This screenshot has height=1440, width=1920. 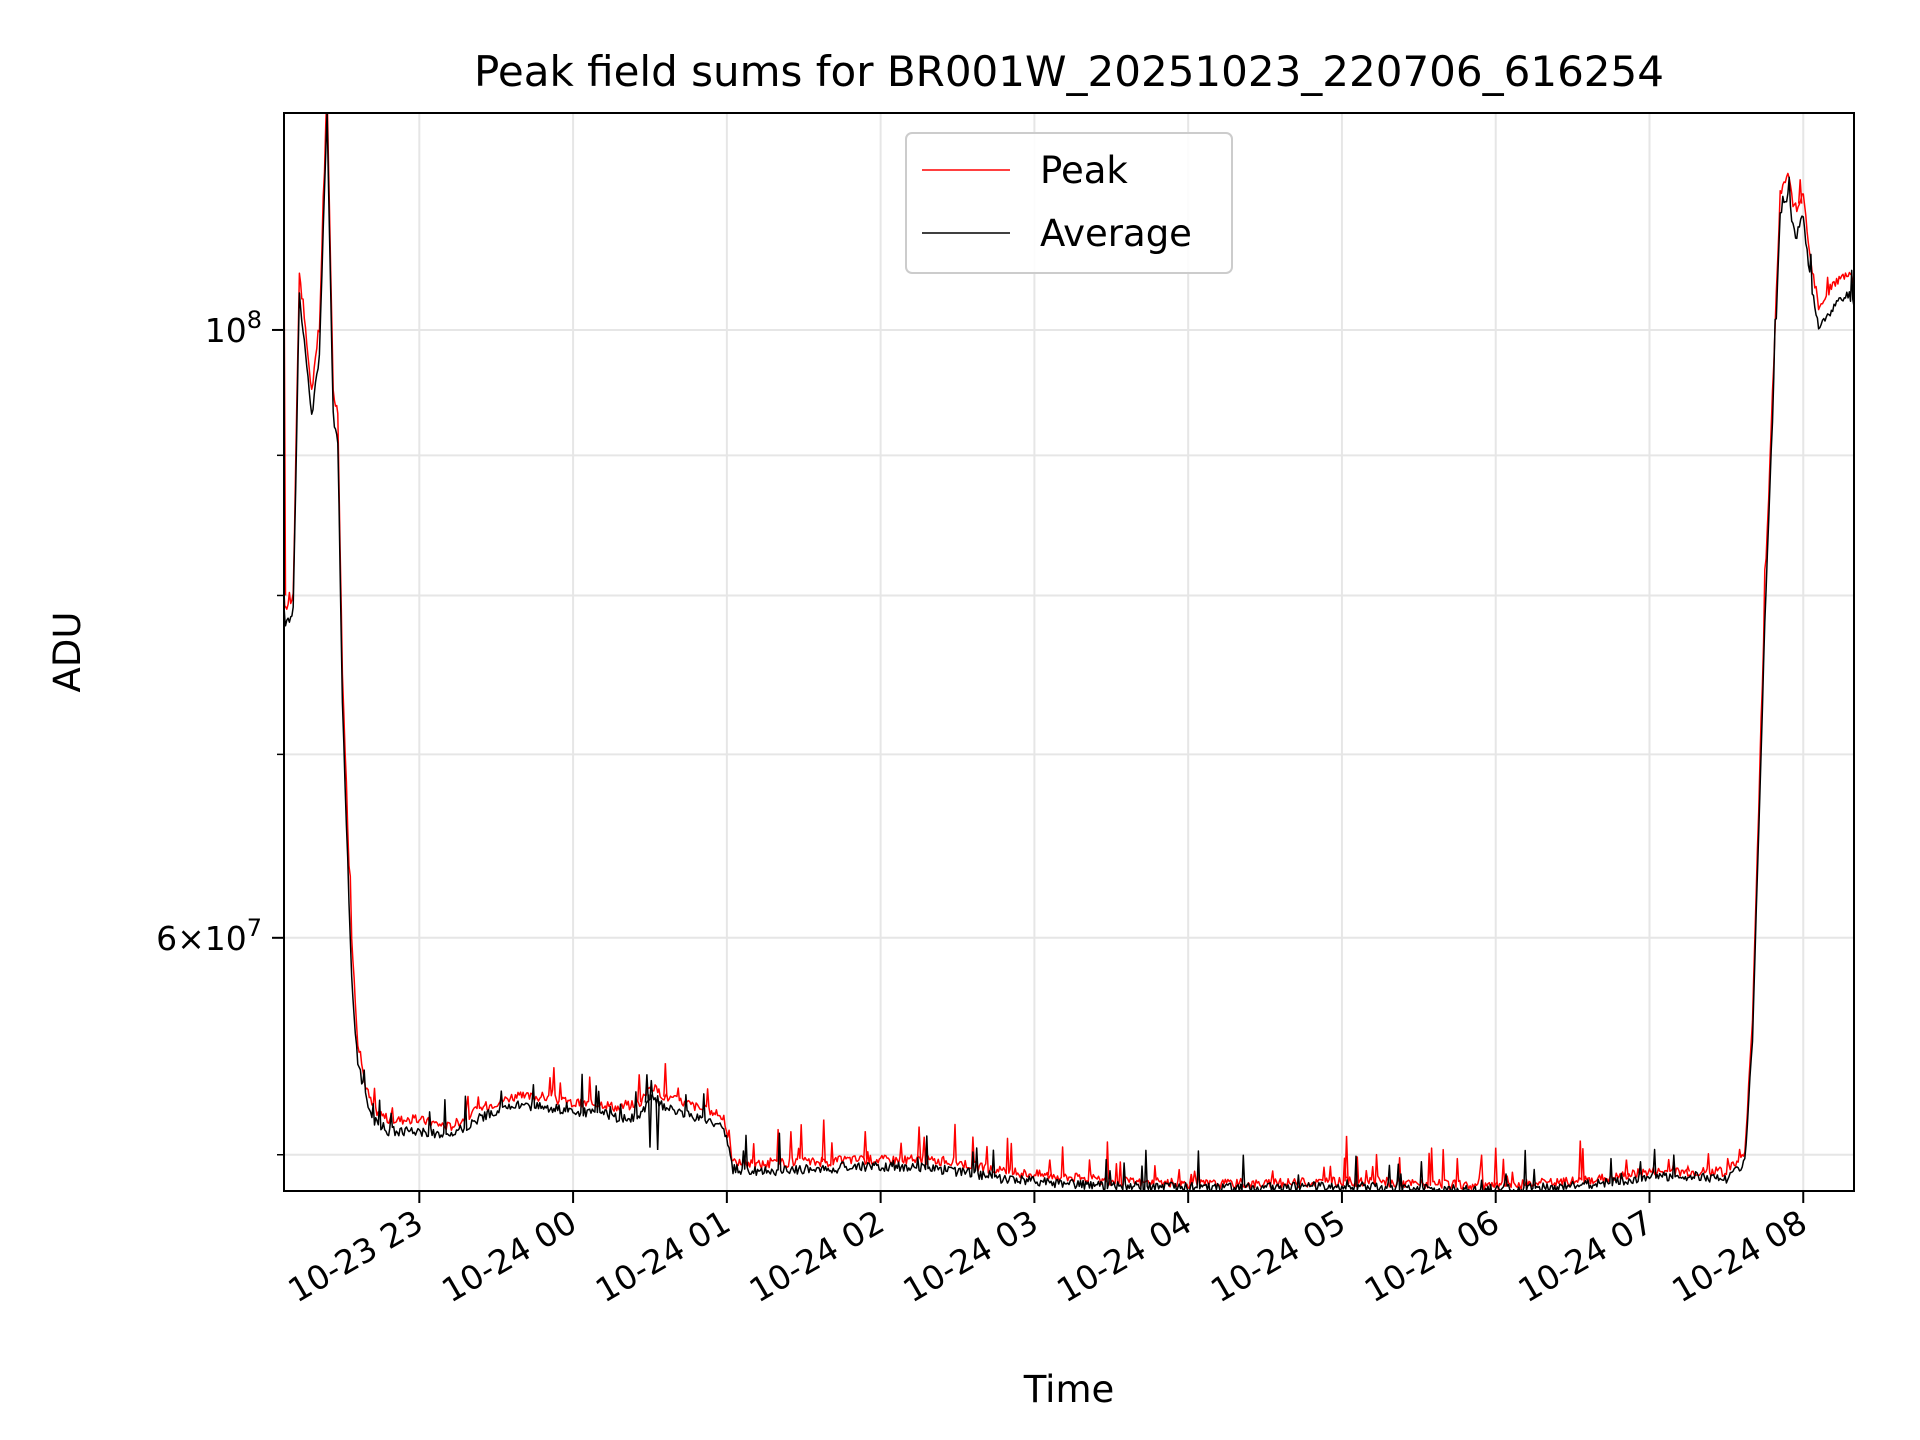 I want to click on y-axis-label: ADU, so click(x=67, y=652).